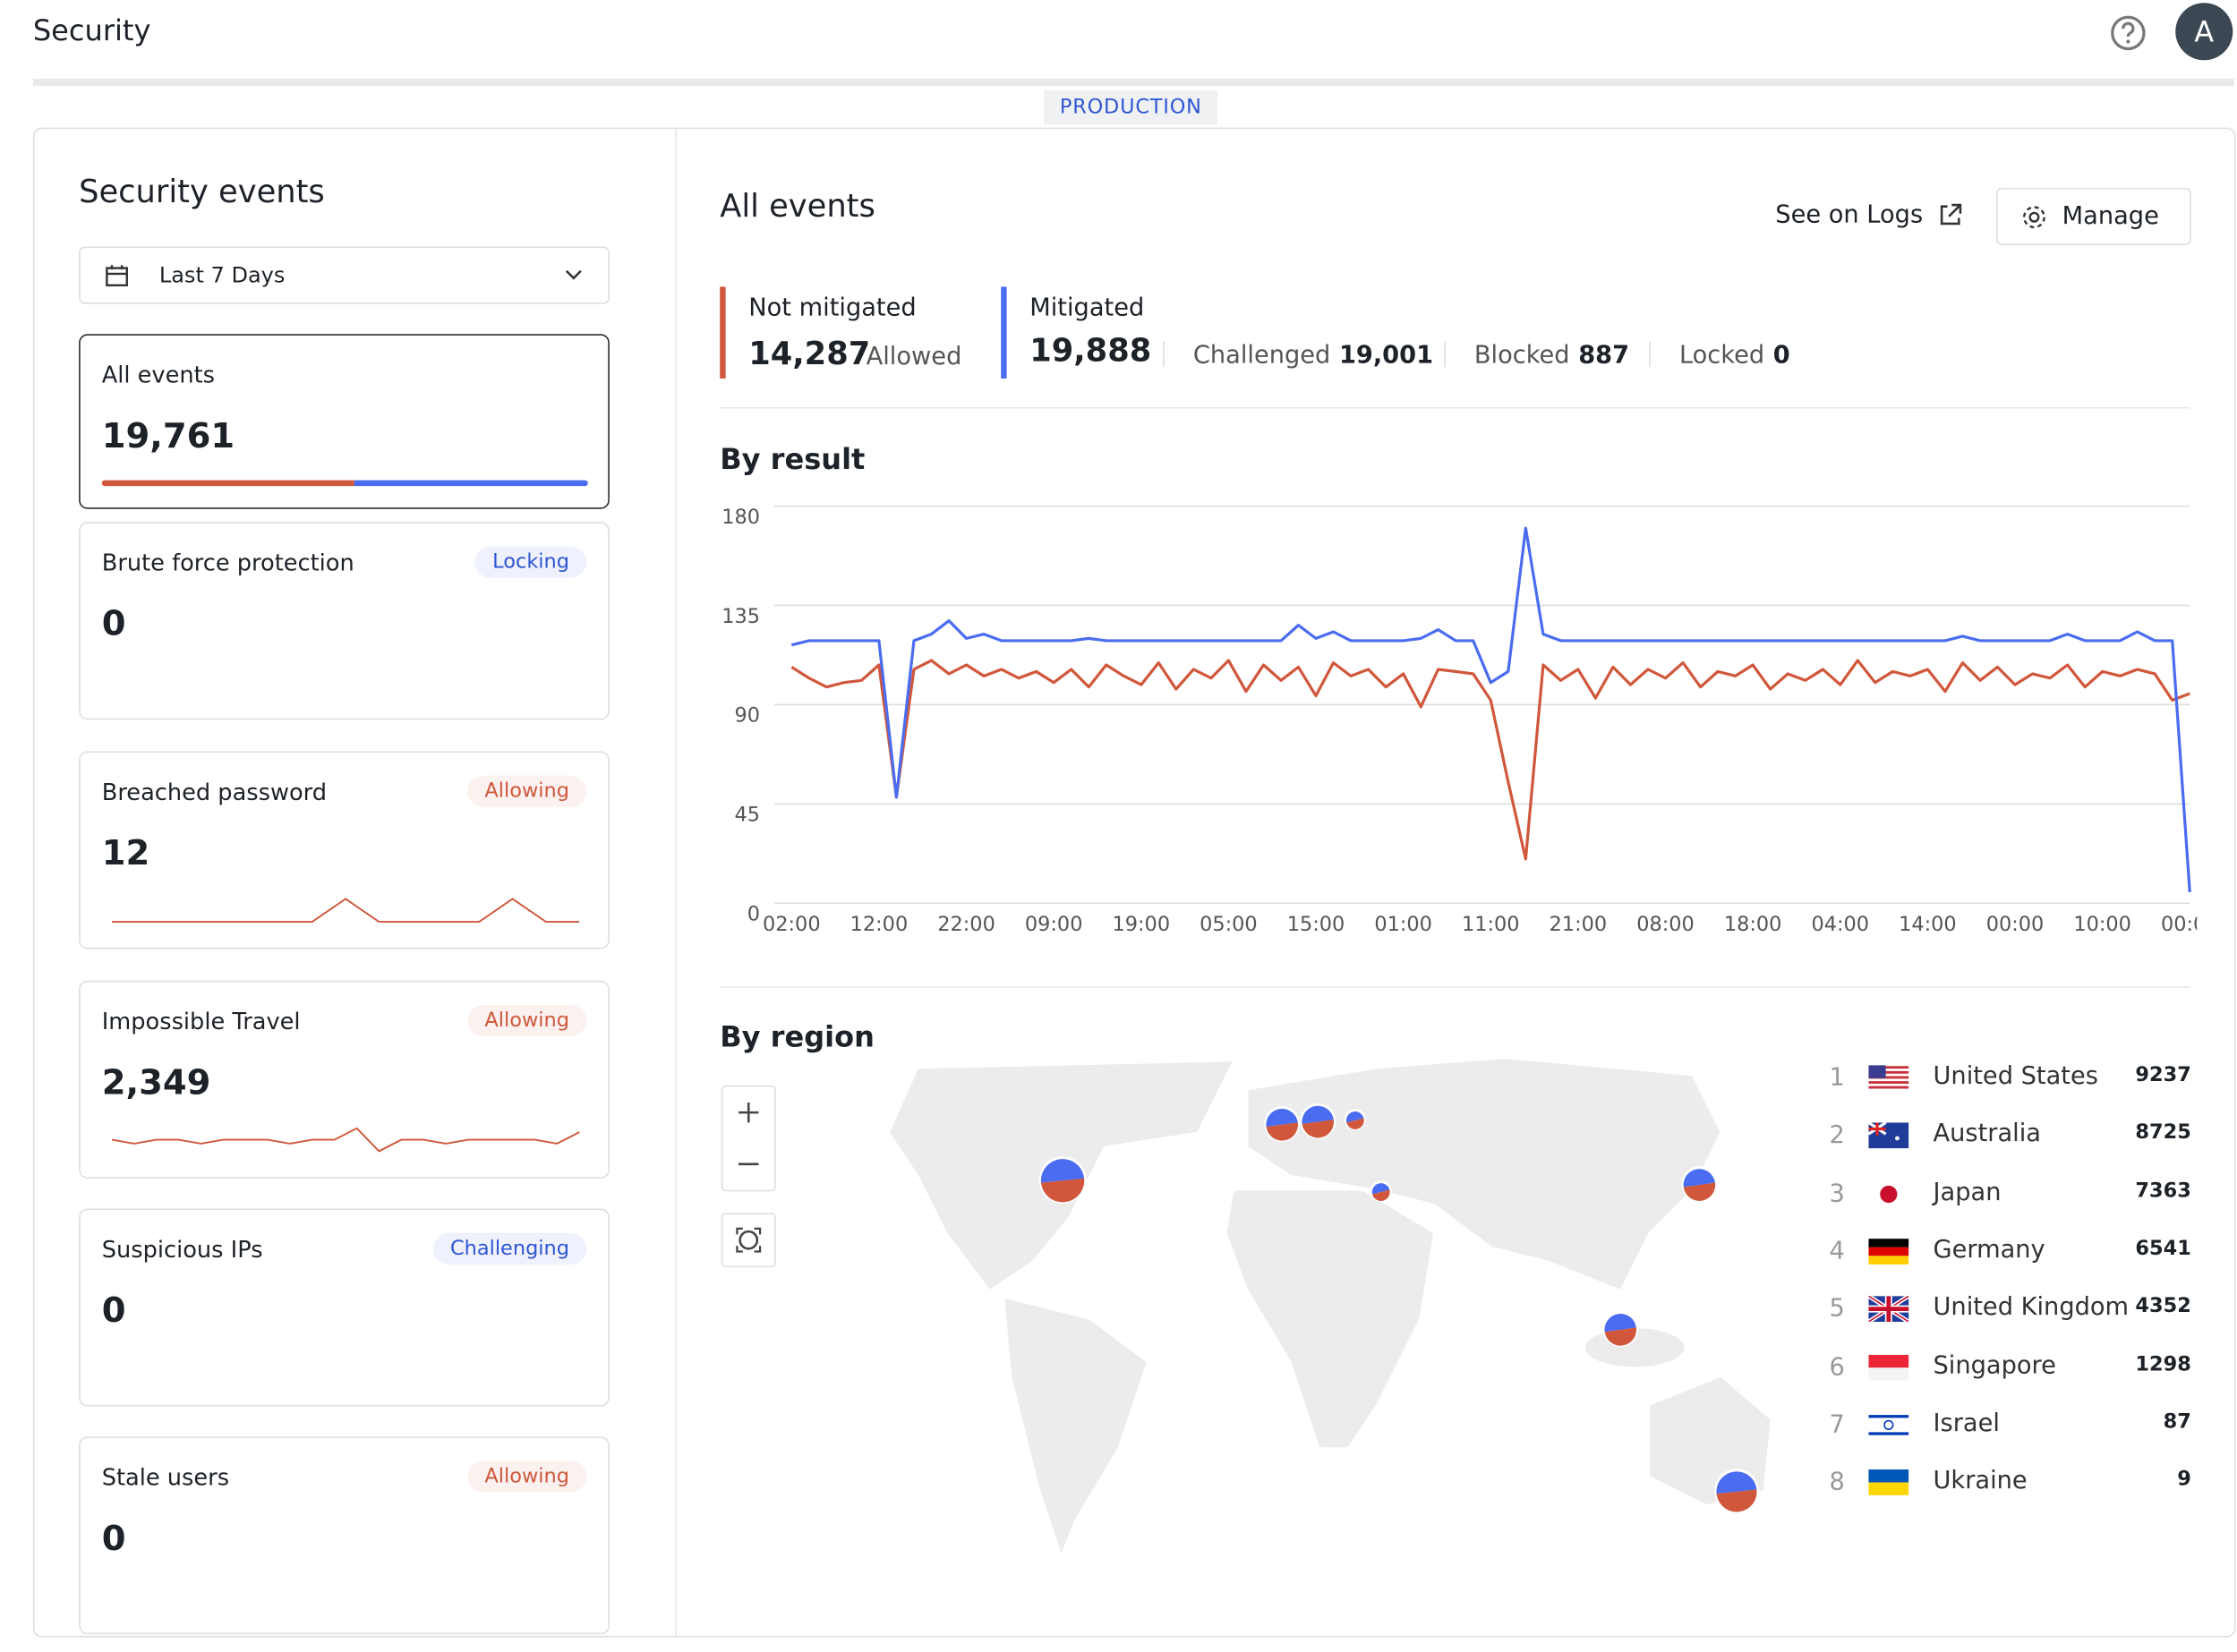 The image size is (2237, 1652). I want to click on breakdown-item: Locked 0, so click(1734, 355).